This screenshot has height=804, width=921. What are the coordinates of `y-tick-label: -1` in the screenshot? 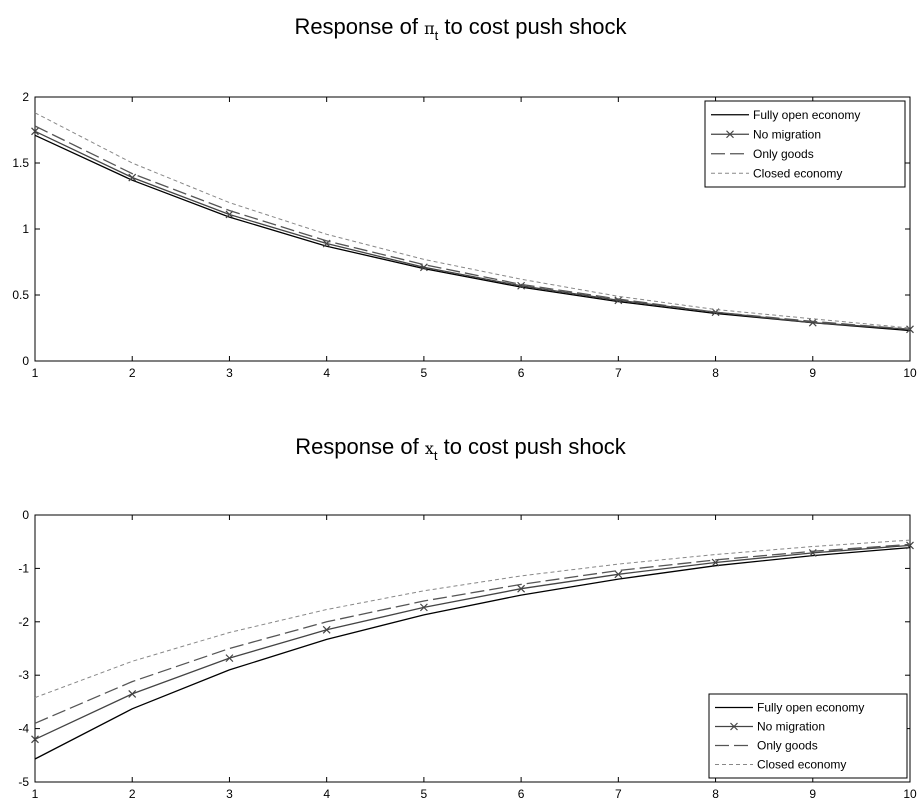 It's located at (23, 568).